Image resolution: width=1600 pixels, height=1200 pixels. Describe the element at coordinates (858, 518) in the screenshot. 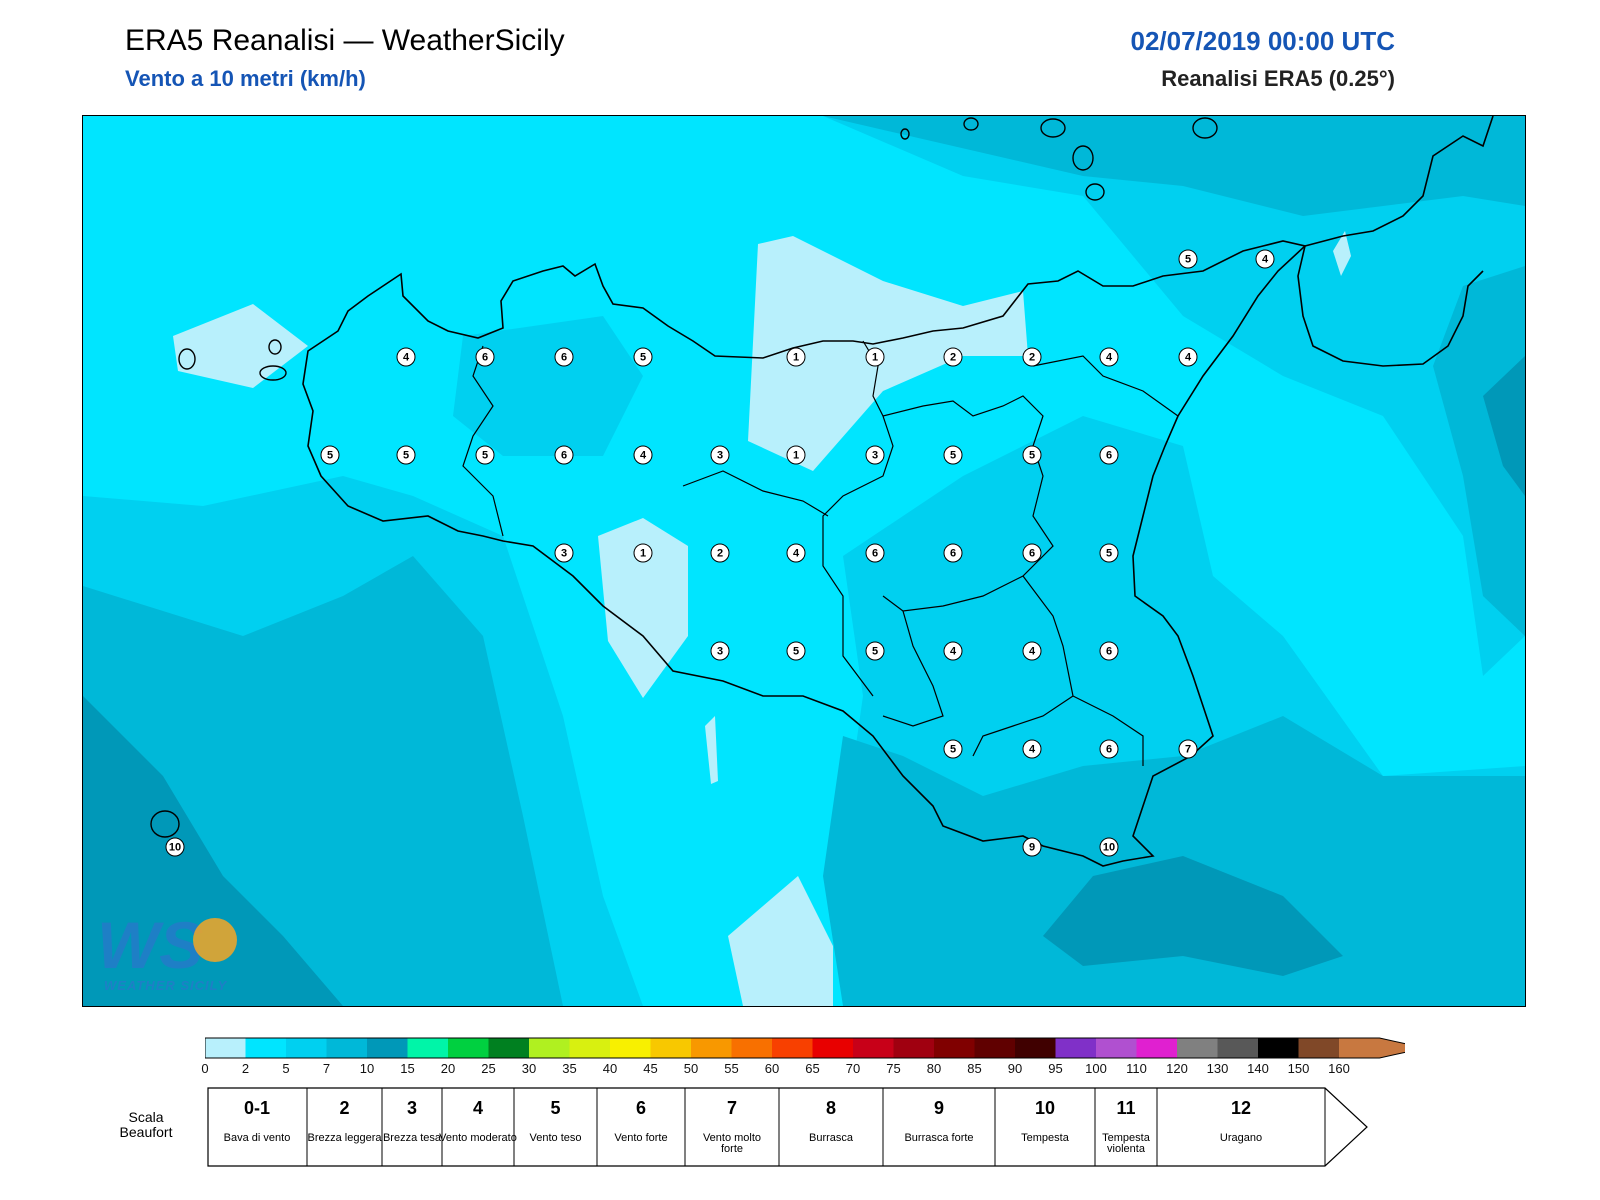

I see `border-palermo-caltanissetta` at that location.